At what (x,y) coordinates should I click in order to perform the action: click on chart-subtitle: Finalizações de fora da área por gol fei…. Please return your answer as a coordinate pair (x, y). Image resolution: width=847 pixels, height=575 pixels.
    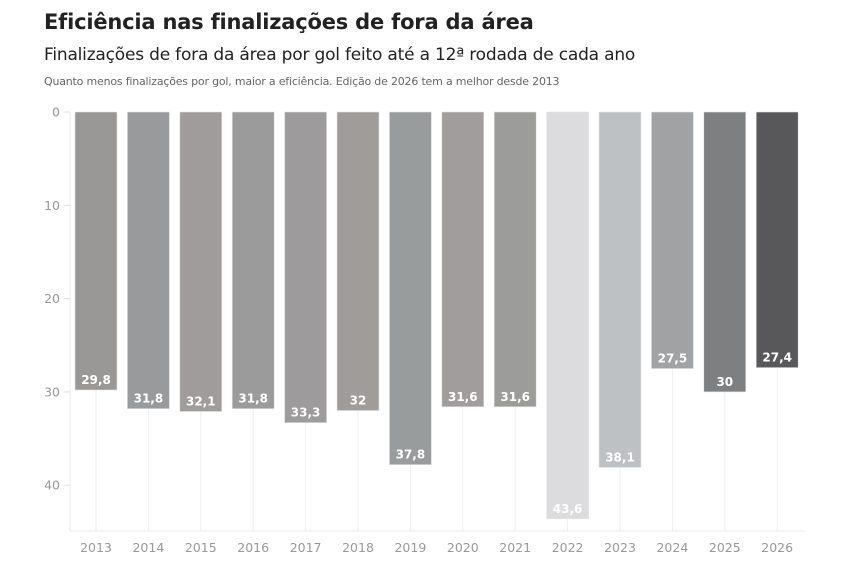
    Looking at the image, I should click on (340, 55).